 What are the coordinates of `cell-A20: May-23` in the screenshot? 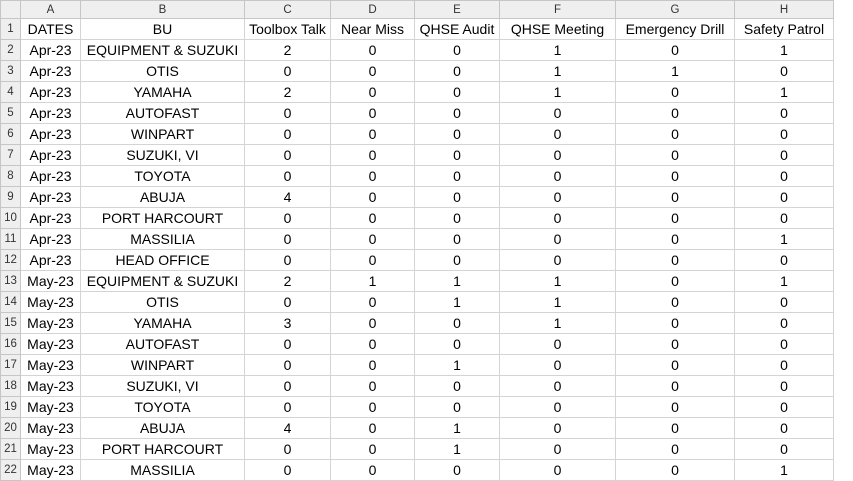 It's located at (50, 428).